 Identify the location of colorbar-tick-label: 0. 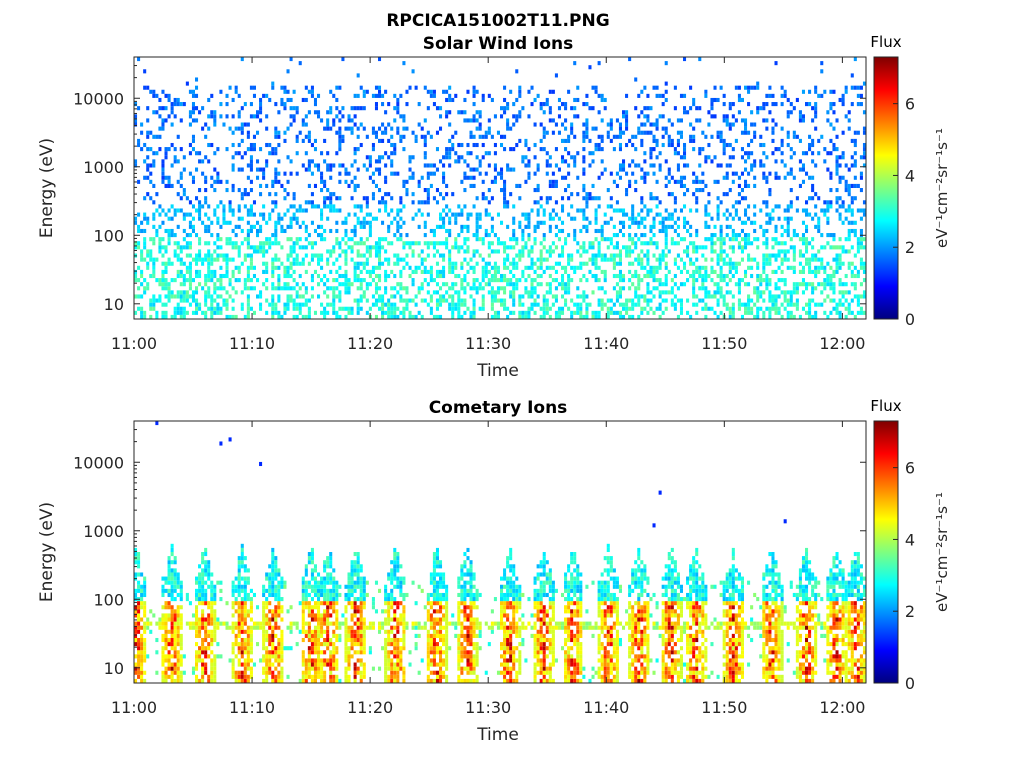
(910, 319).